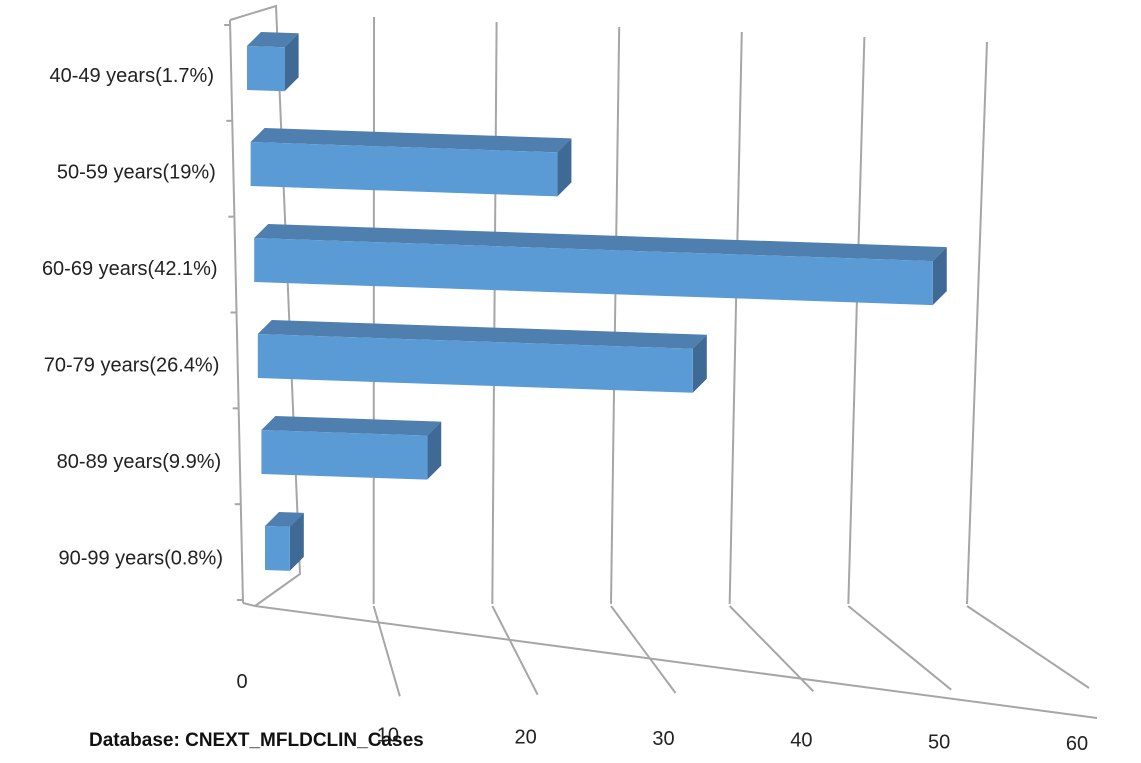 This screenshot has width=1141, height=763. What do you see at coordinates (1077, 744) in the screenshot?
I see `x-tick-label: 60` at bounding box center [1077, 744].